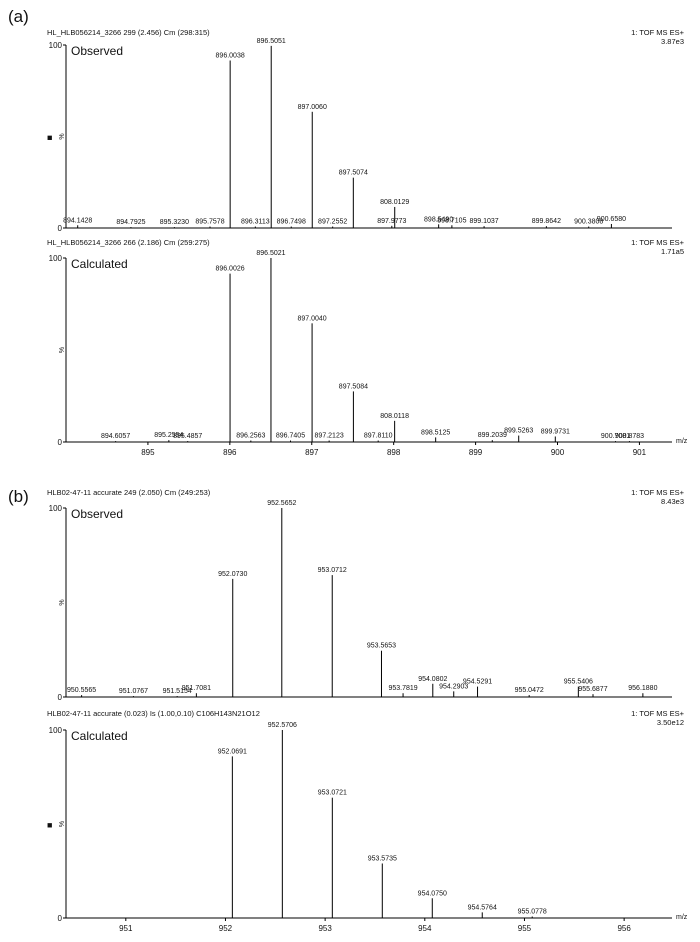  What do you see at coordinates (624, 928) in the screenshot?
I see `x-tick-label: 956` at bounding box center [624, 928].